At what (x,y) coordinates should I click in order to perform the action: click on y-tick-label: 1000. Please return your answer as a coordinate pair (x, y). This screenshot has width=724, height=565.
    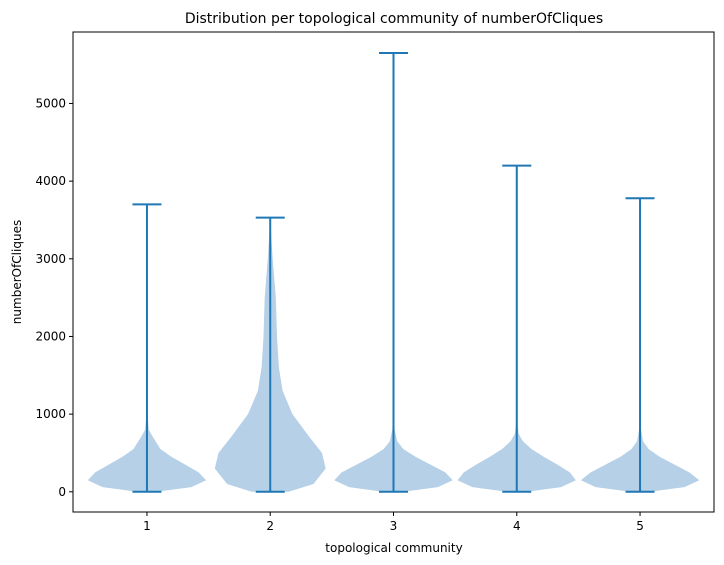
    Looking at the image, I should click on (50, 414).